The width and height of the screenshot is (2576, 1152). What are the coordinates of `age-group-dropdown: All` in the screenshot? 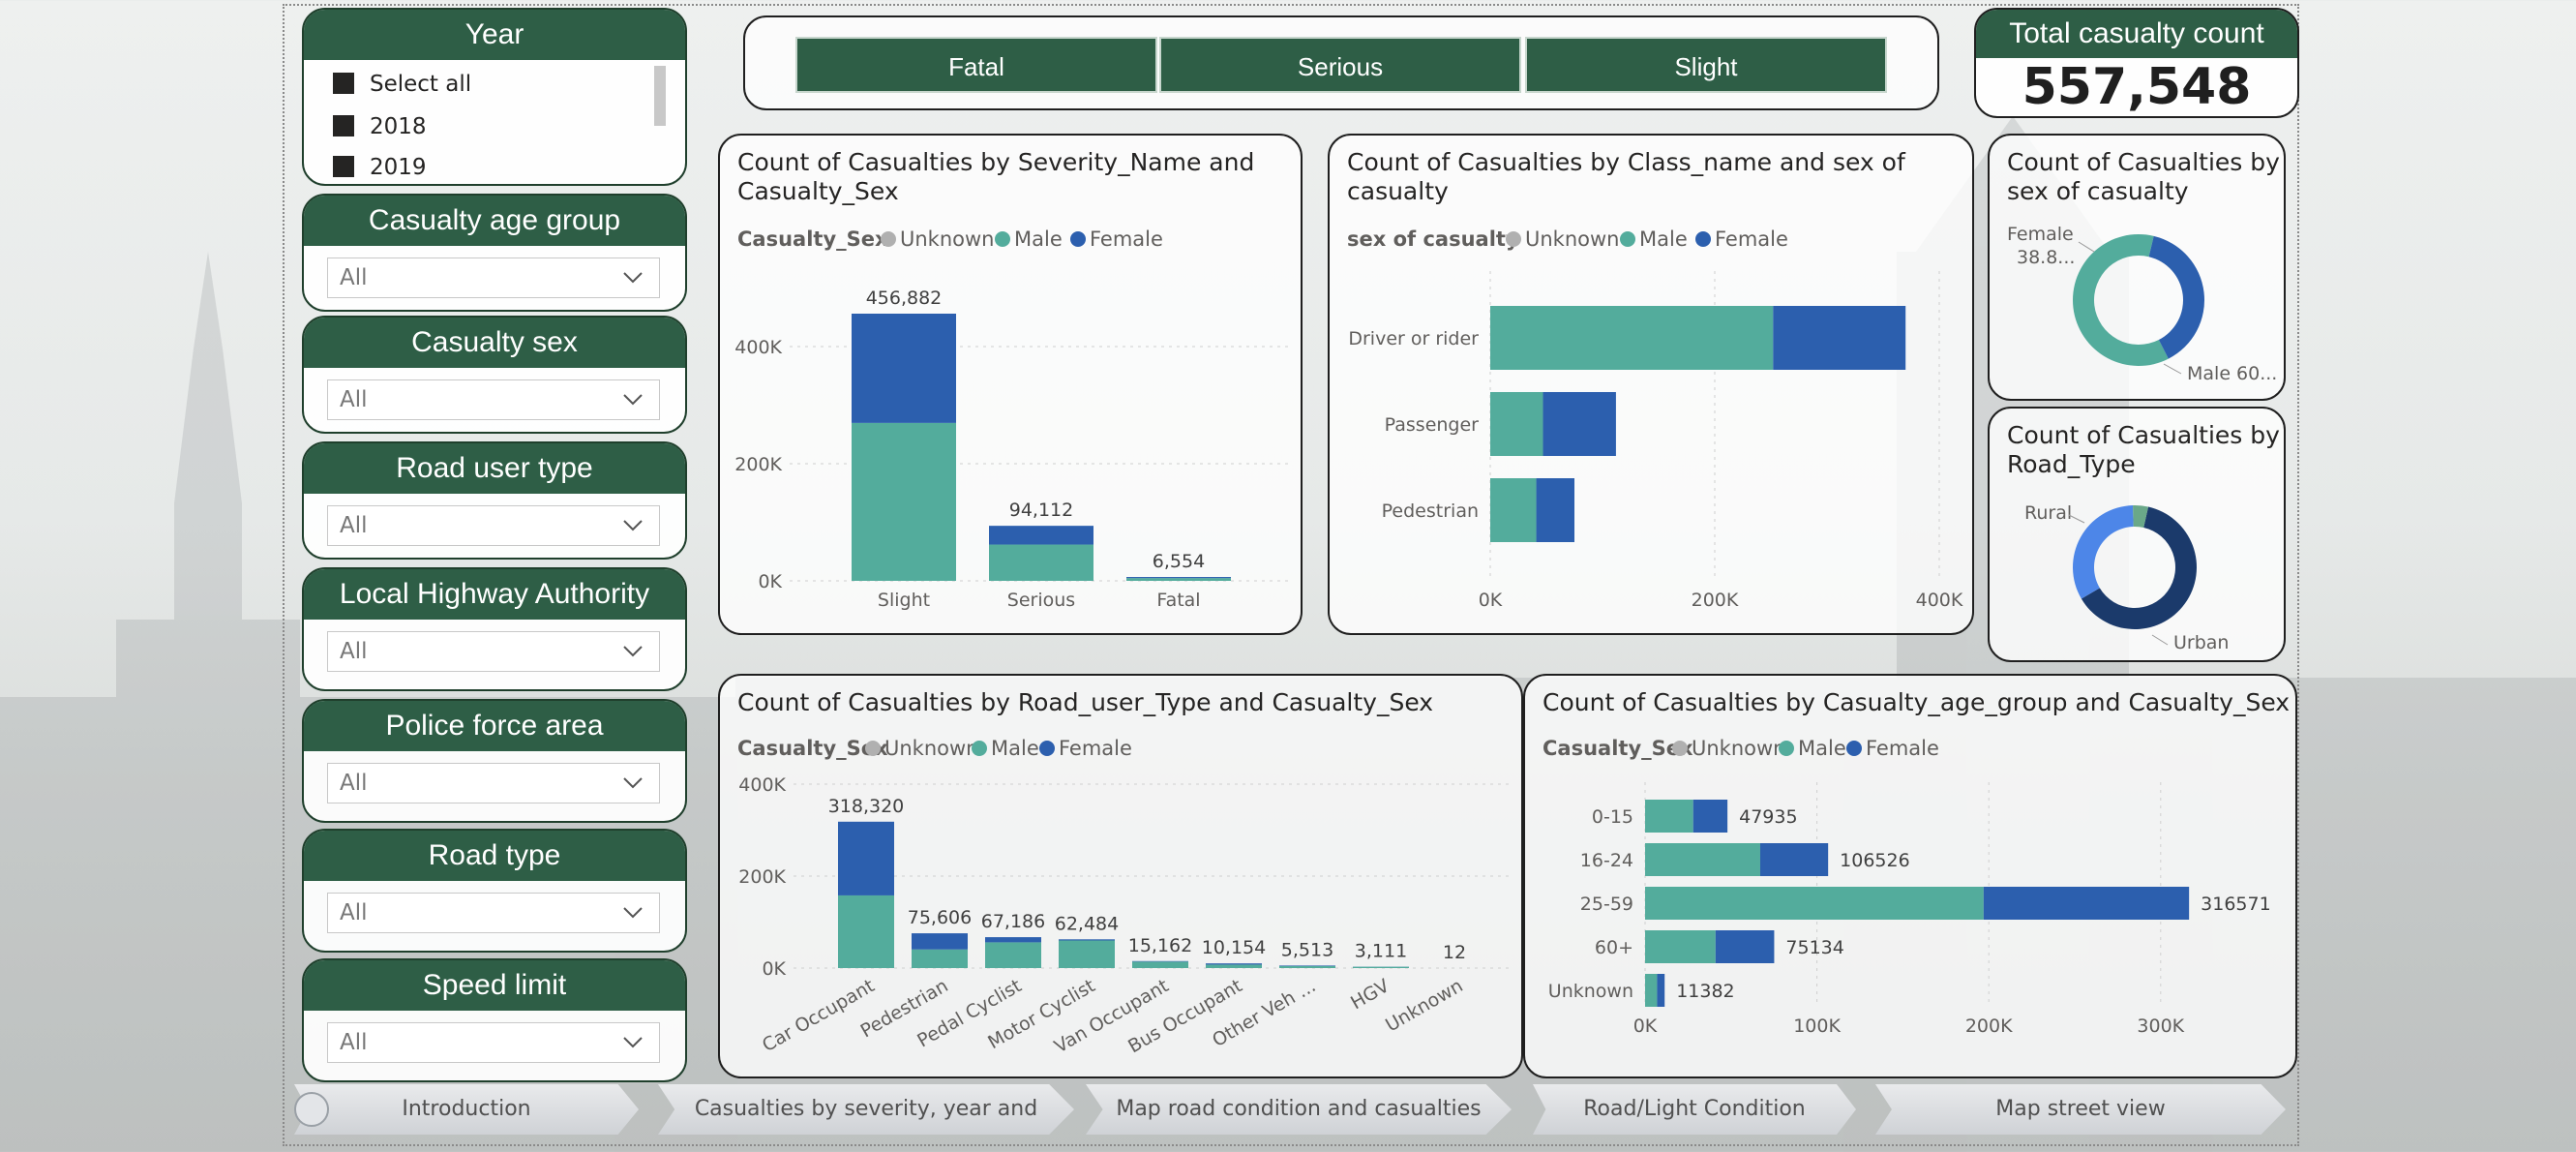 It's located at (493, 278).